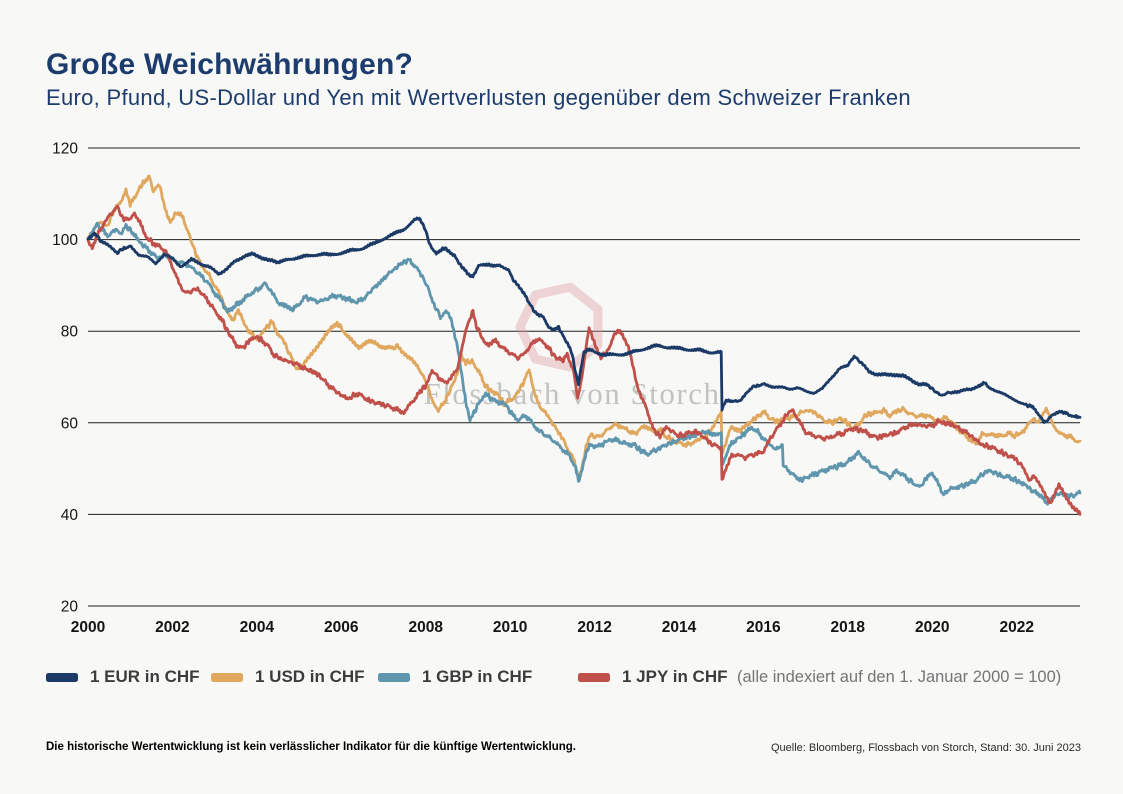 Image resolution: width=1123 pixels, height=794 pixels. What do you see at coordinates (848, 627) in the screenshot?
I see `x-axis-label: 2018` at bounding box center [848, 627].